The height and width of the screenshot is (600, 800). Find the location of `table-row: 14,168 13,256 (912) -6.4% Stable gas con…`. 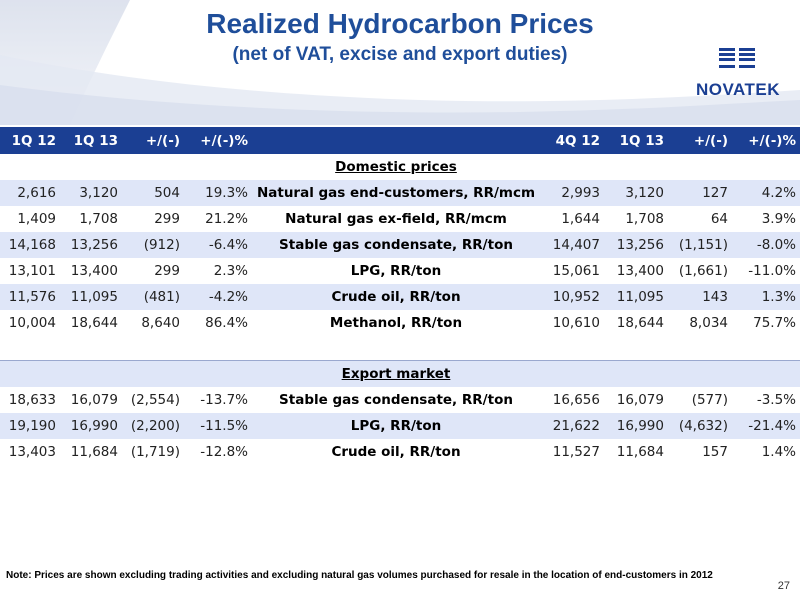

table-row: 14,168 13,256 (912) -6.4% Stable gas con… is located at coordinates (400, 245).